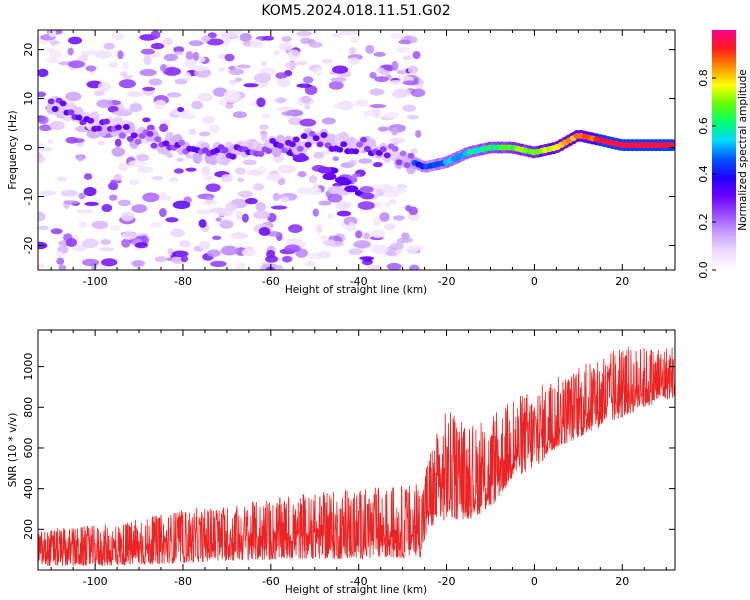 The height and width of the screenshot is (600, 750). What do you see at coordinates (356, 290) in the screenshot?
I see `spectrogram-x-axis-title: Height of straight line (km)` at bounding box center [356, 290].